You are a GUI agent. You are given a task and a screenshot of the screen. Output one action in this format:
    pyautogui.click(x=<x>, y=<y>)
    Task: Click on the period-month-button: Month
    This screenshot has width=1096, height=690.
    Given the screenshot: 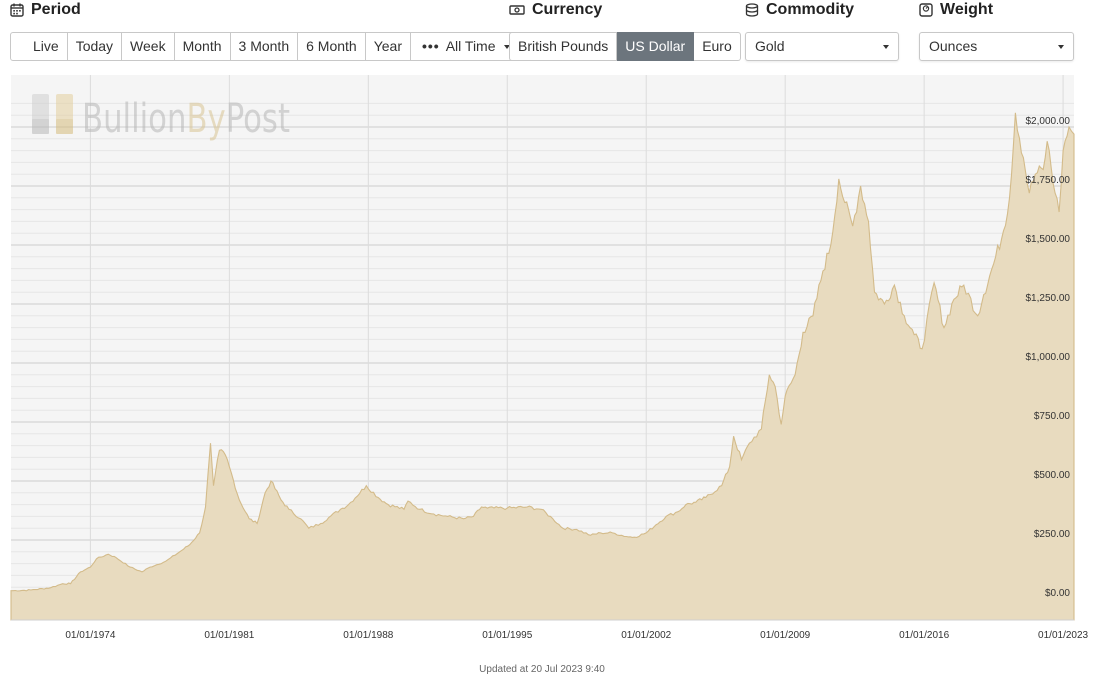 What is the action you would take?
    pyautogui.click(x=202, y=46)
    